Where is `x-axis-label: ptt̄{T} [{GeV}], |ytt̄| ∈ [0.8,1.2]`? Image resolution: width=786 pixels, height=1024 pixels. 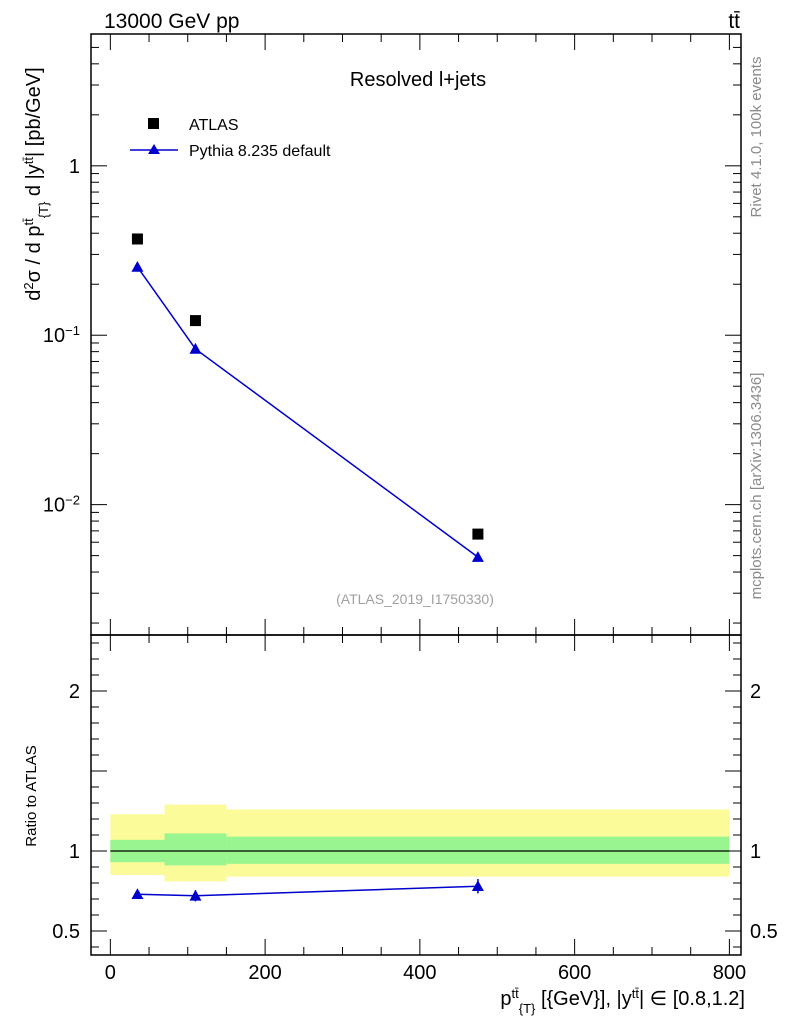
x-axis-label: ptt̄{T} [{GeV}], |ytt̄| ∈ [0.8,1.2] is located at coordinates (622, 1001).